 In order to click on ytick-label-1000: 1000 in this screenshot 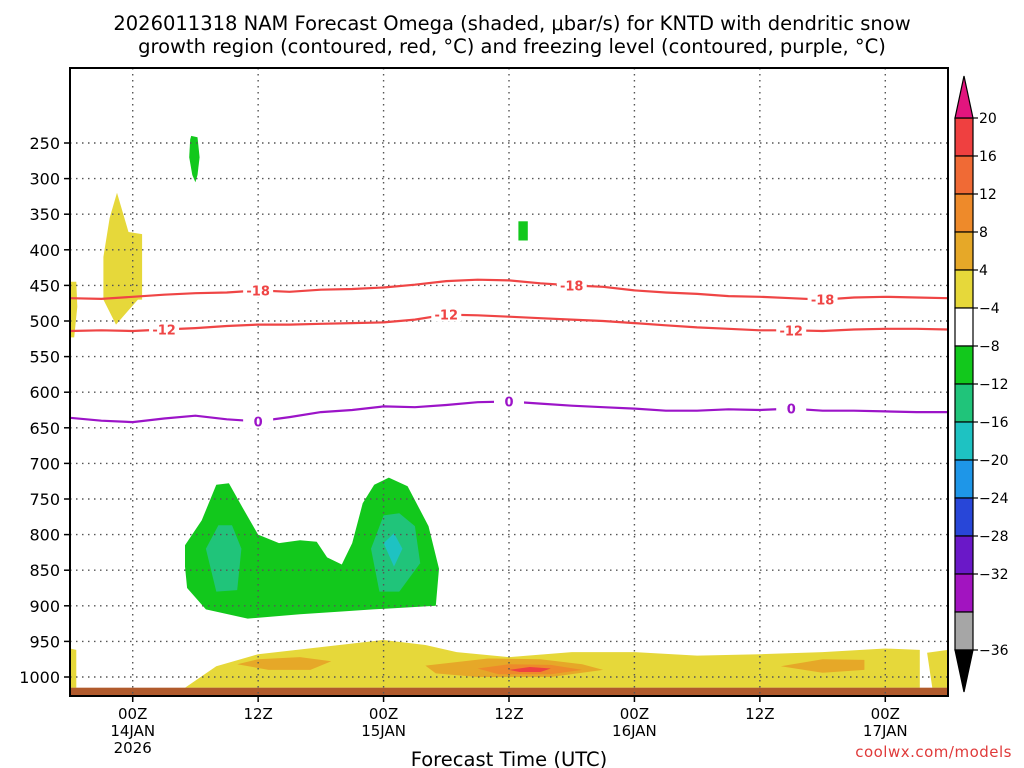, I will do `click(39, 677)`.